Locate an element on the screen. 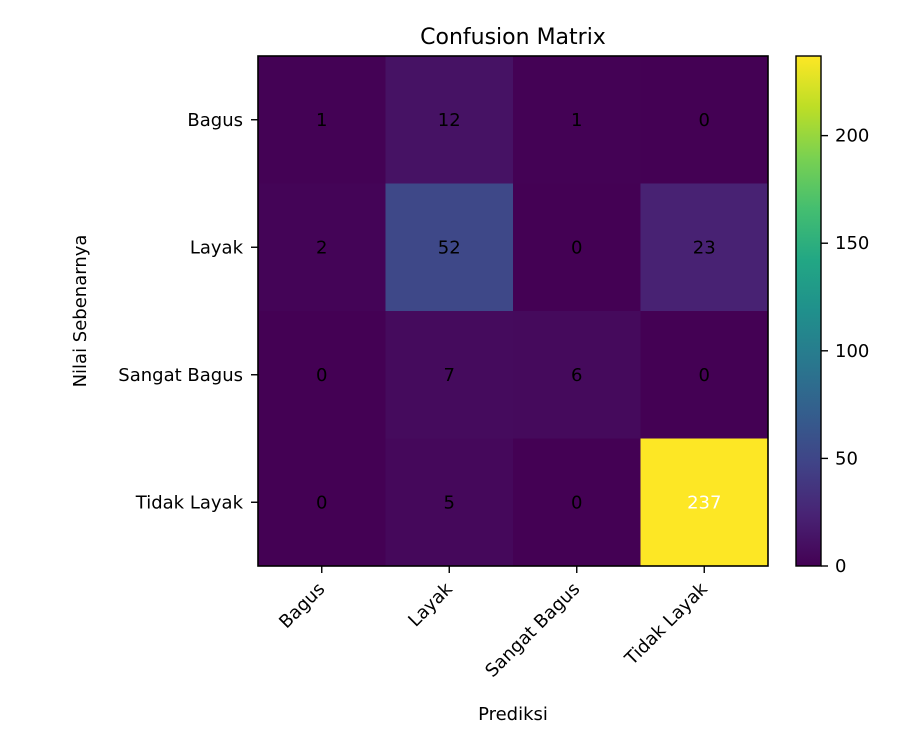 The width and height of the screenshot is (900, 750). cell-value-label: 5 is located at coordinates (449, 502).